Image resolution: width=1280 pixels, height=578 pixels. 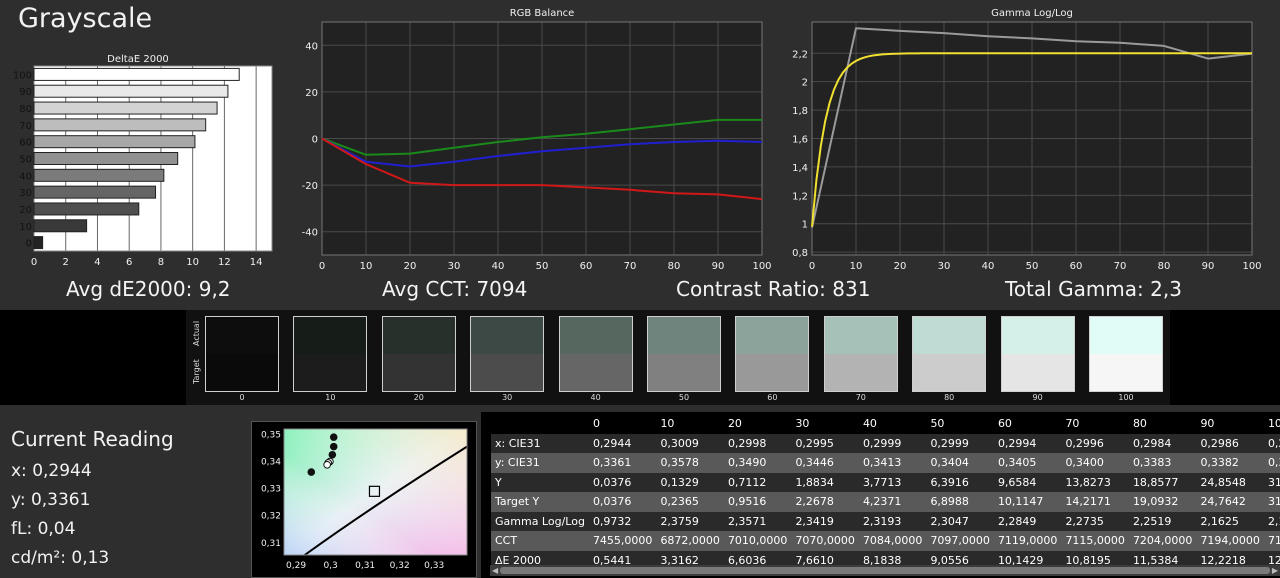 I want to click on column-header: 60, so click(x=1004, y=424).